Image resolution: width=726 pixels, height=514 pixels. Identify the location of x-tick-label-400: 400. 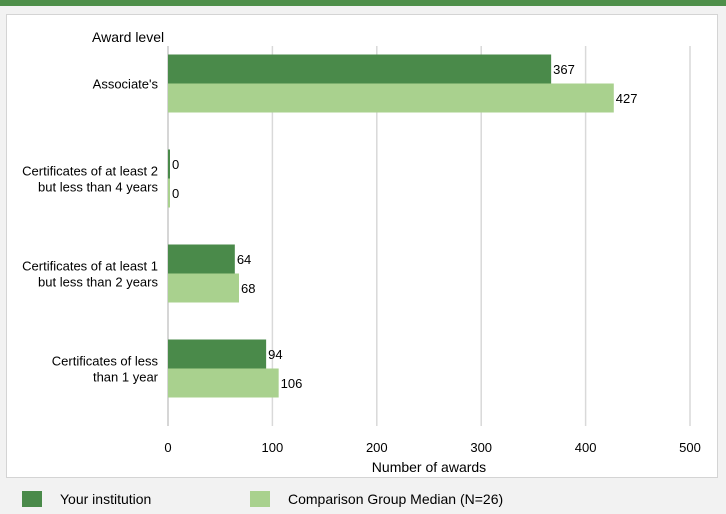
(586, 447).